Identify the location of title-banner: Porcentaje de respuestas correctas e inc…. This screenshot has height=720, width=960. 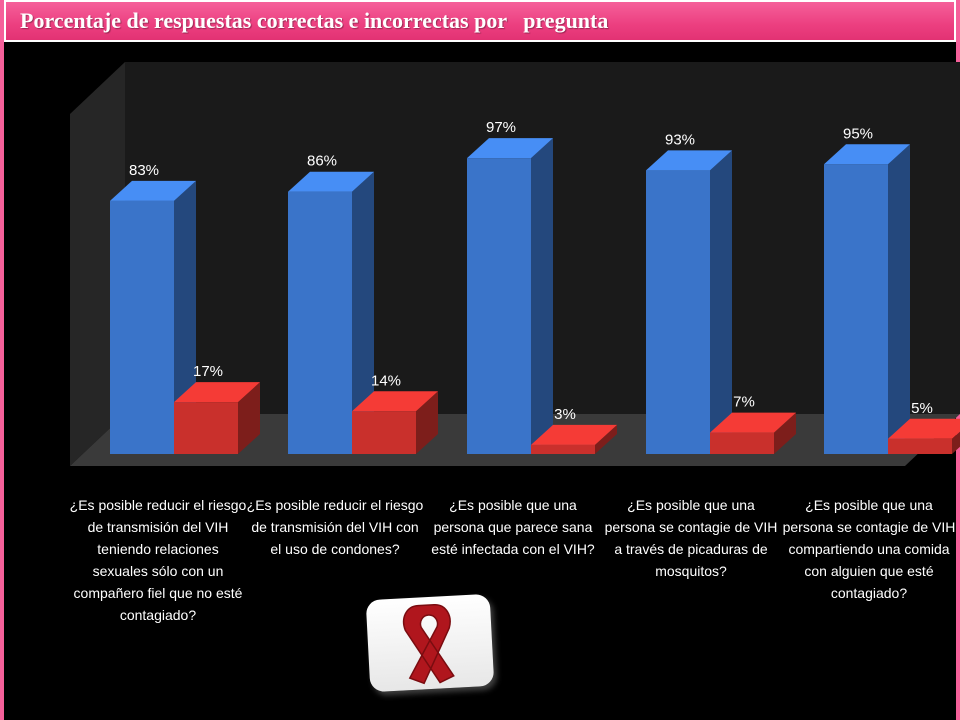
(480, 21).